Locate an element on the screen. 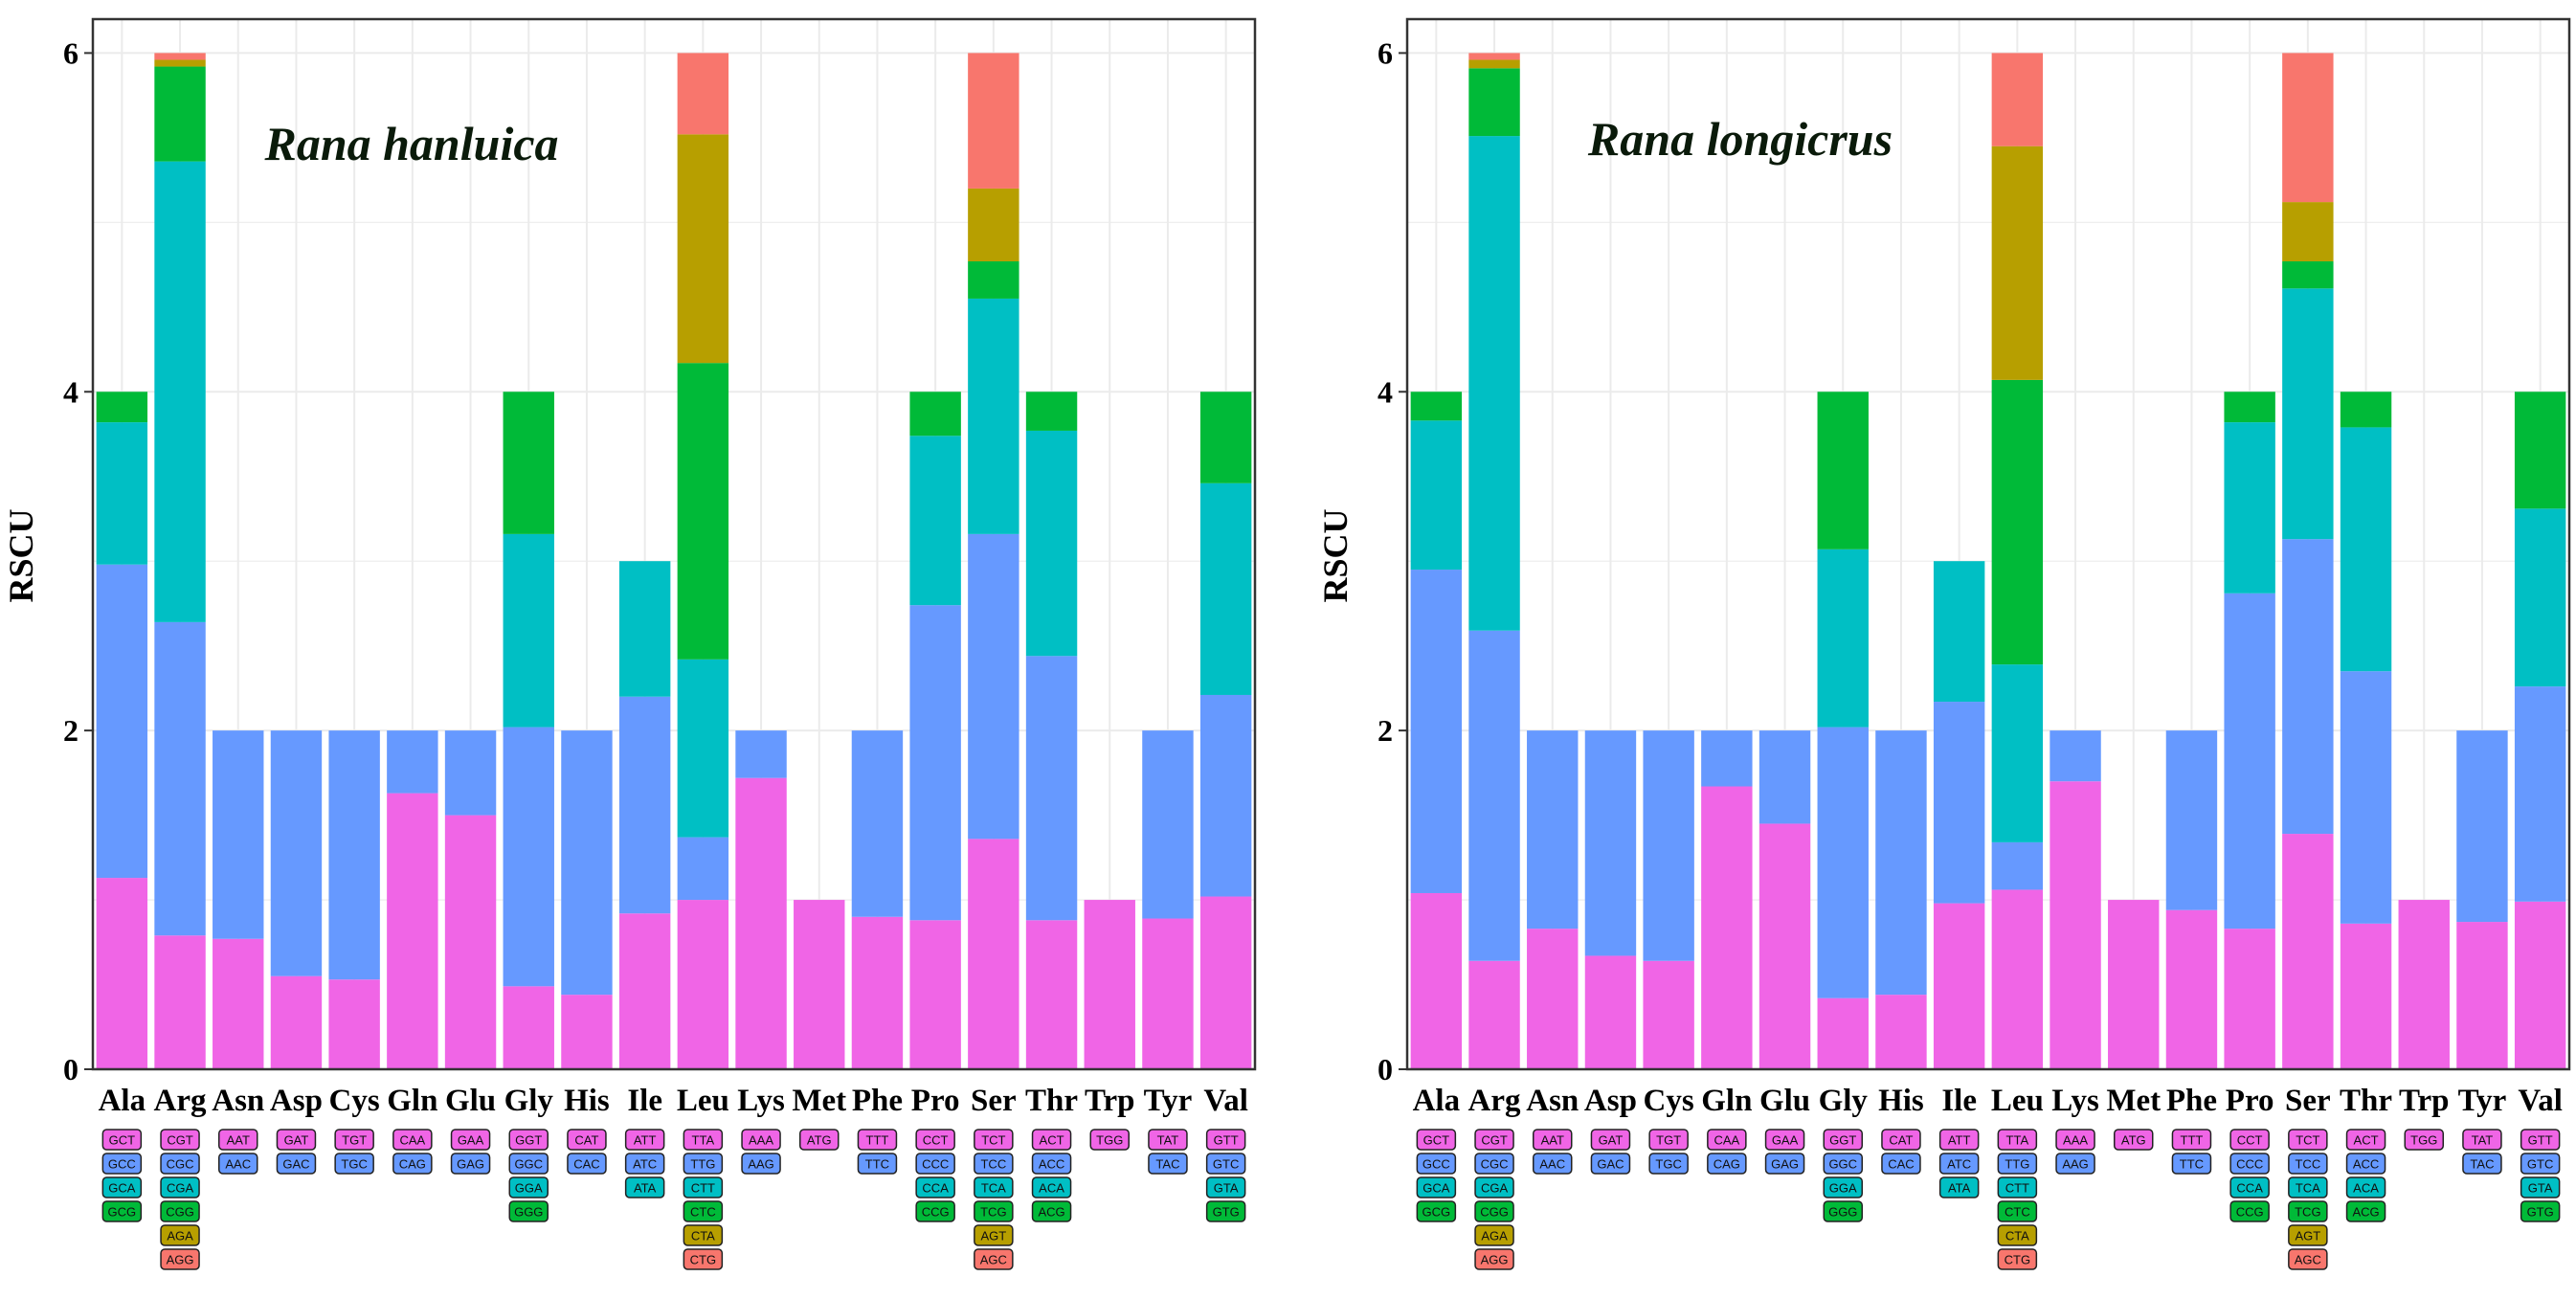  codon-box-aca is located at coordinates (1052, 1187).